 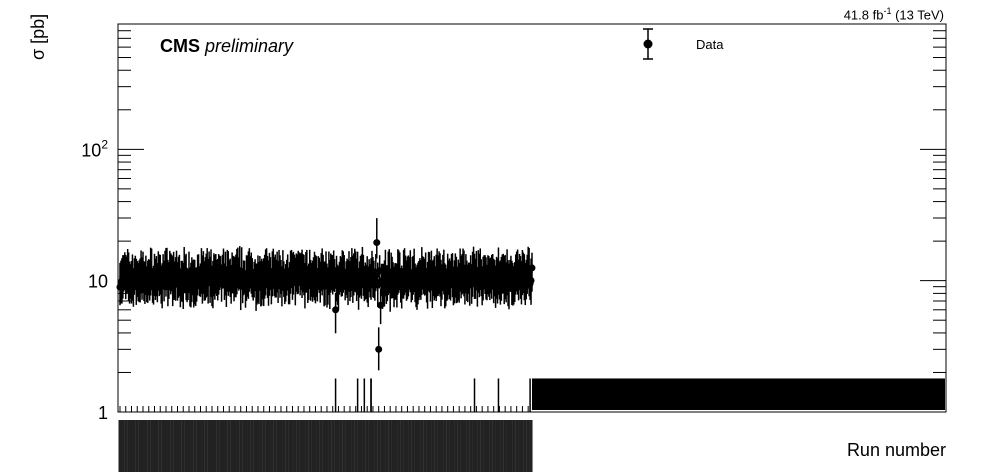 What do you see at coordinates (103, 413) in the screenshot?
I see `y-tick-label: 1` at bounding box center [103, 413].